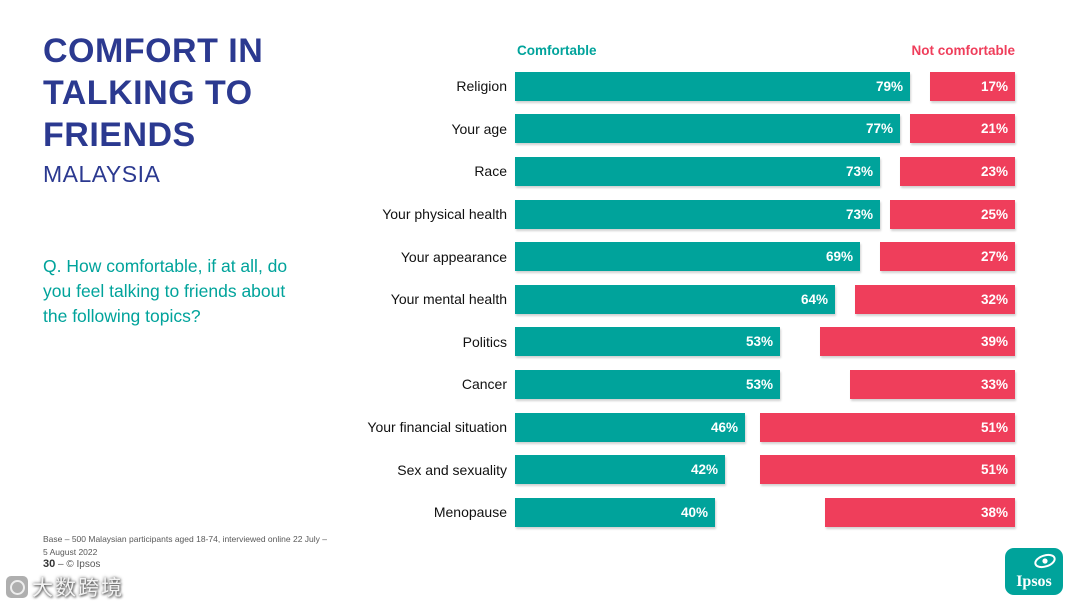 Image resolution: width=1080 pixels, height=608 pixels. What do you see at coordinates (932, 384) in the screenshot?
I see `not-comfortable-bar: 33%` at bounding box center [932, 384].